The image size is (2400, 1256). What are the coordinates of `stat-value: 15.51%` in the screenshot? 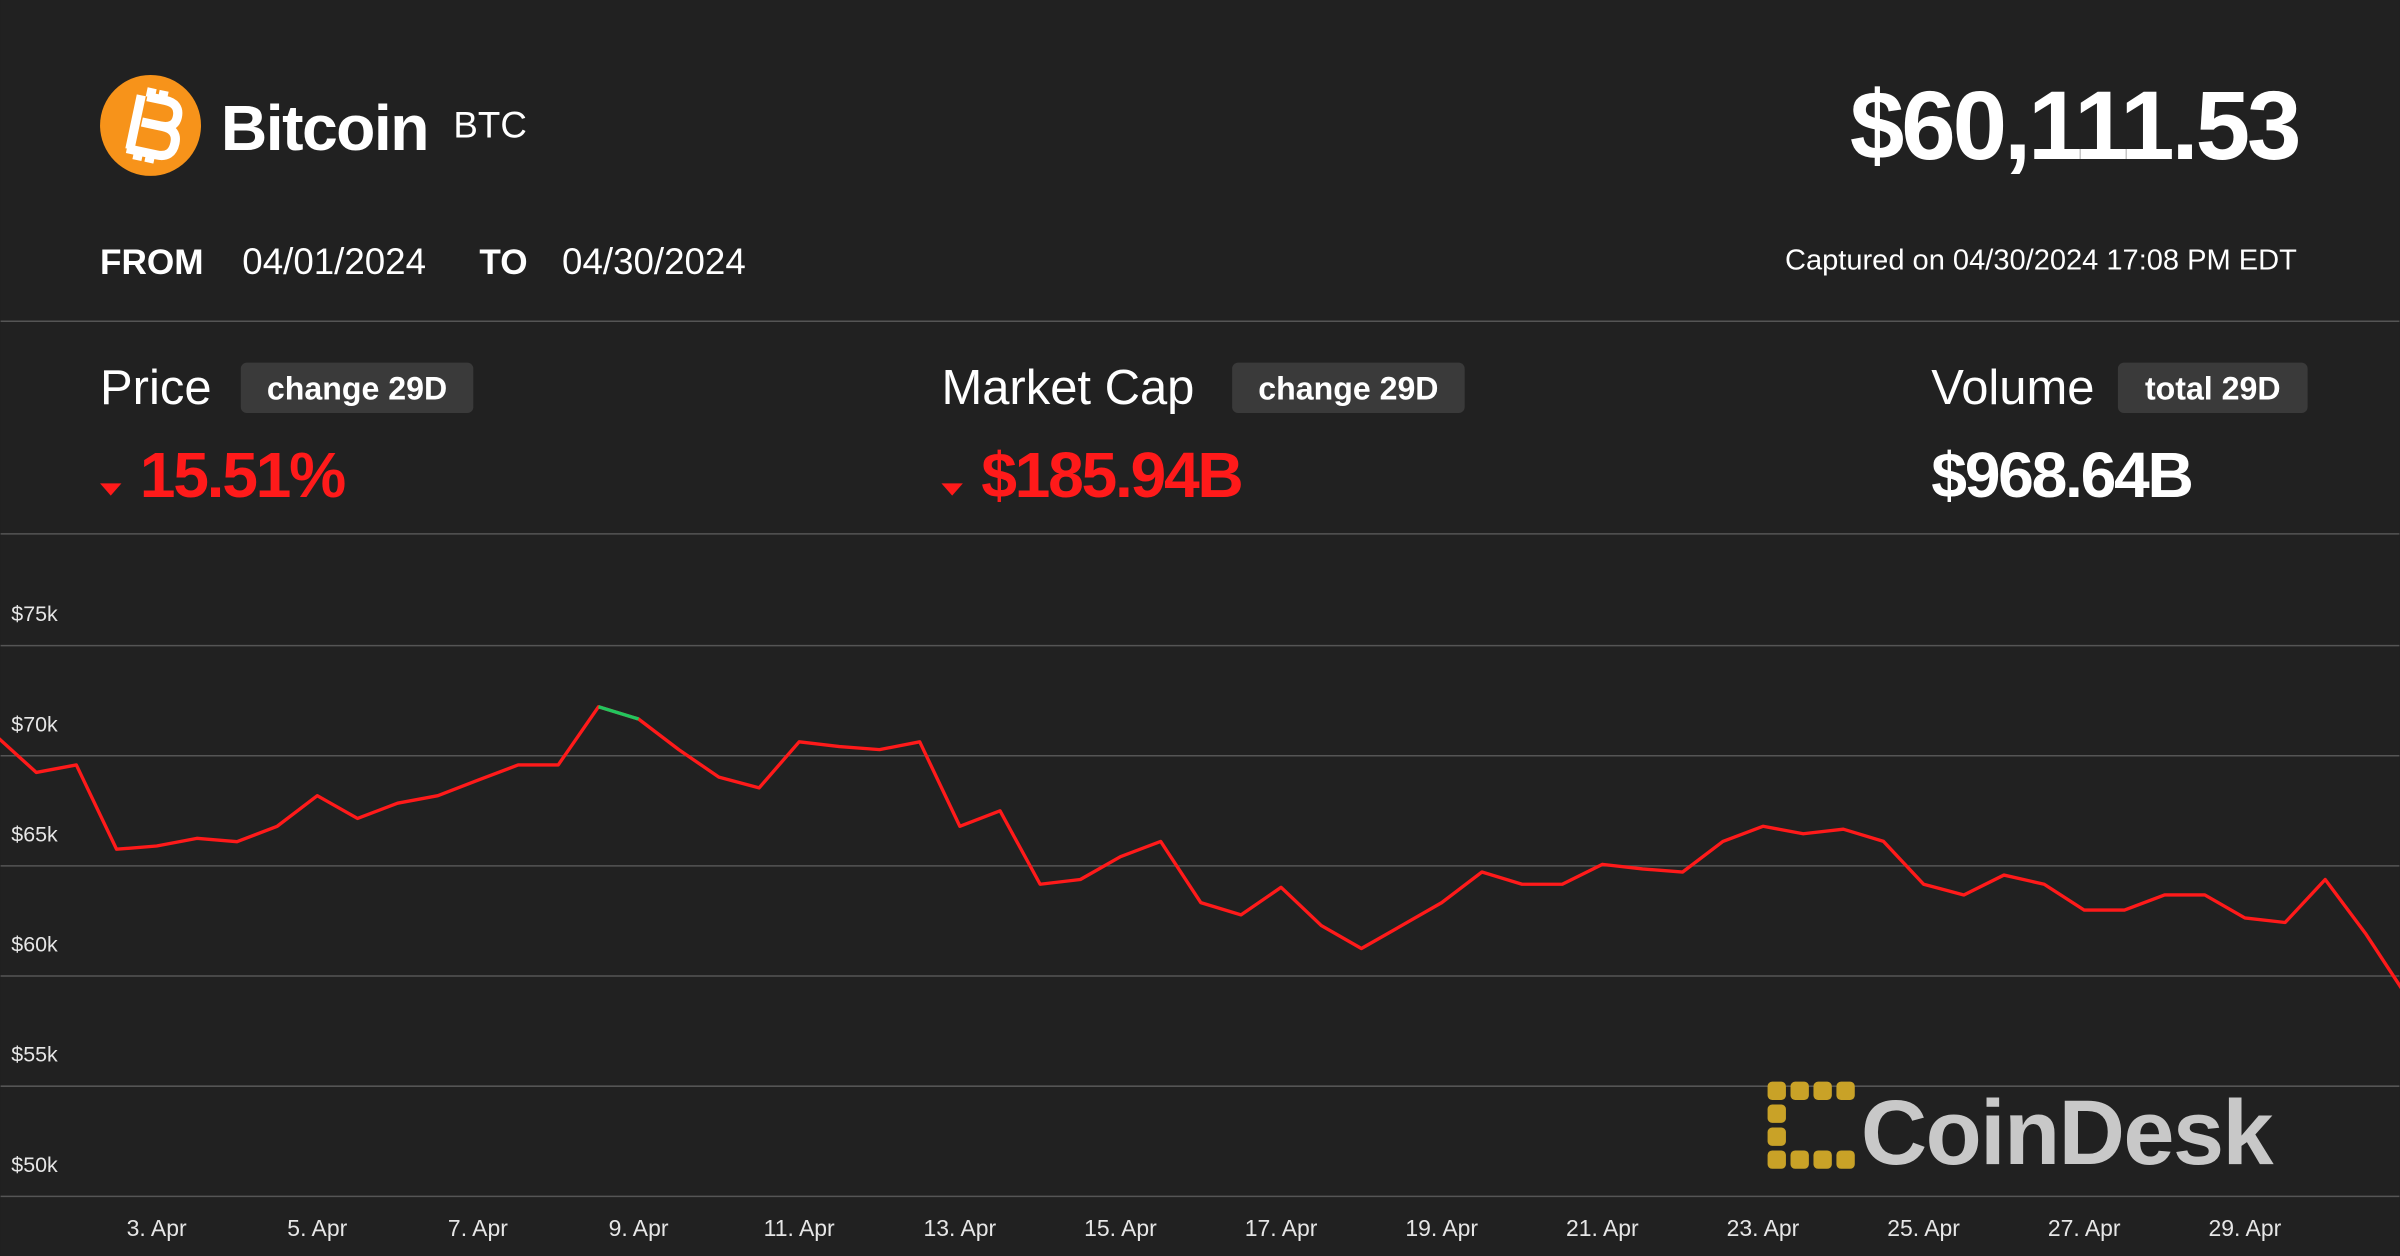 It's located at (242, 475).